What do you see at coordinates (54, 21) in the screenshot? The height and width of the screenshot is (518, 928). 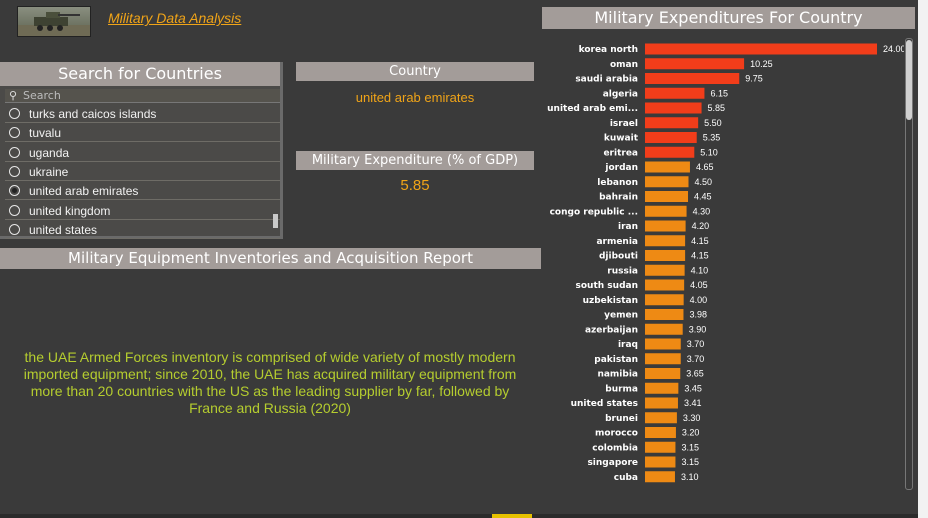 I see `app-logo` at bounding box center [54, 21].